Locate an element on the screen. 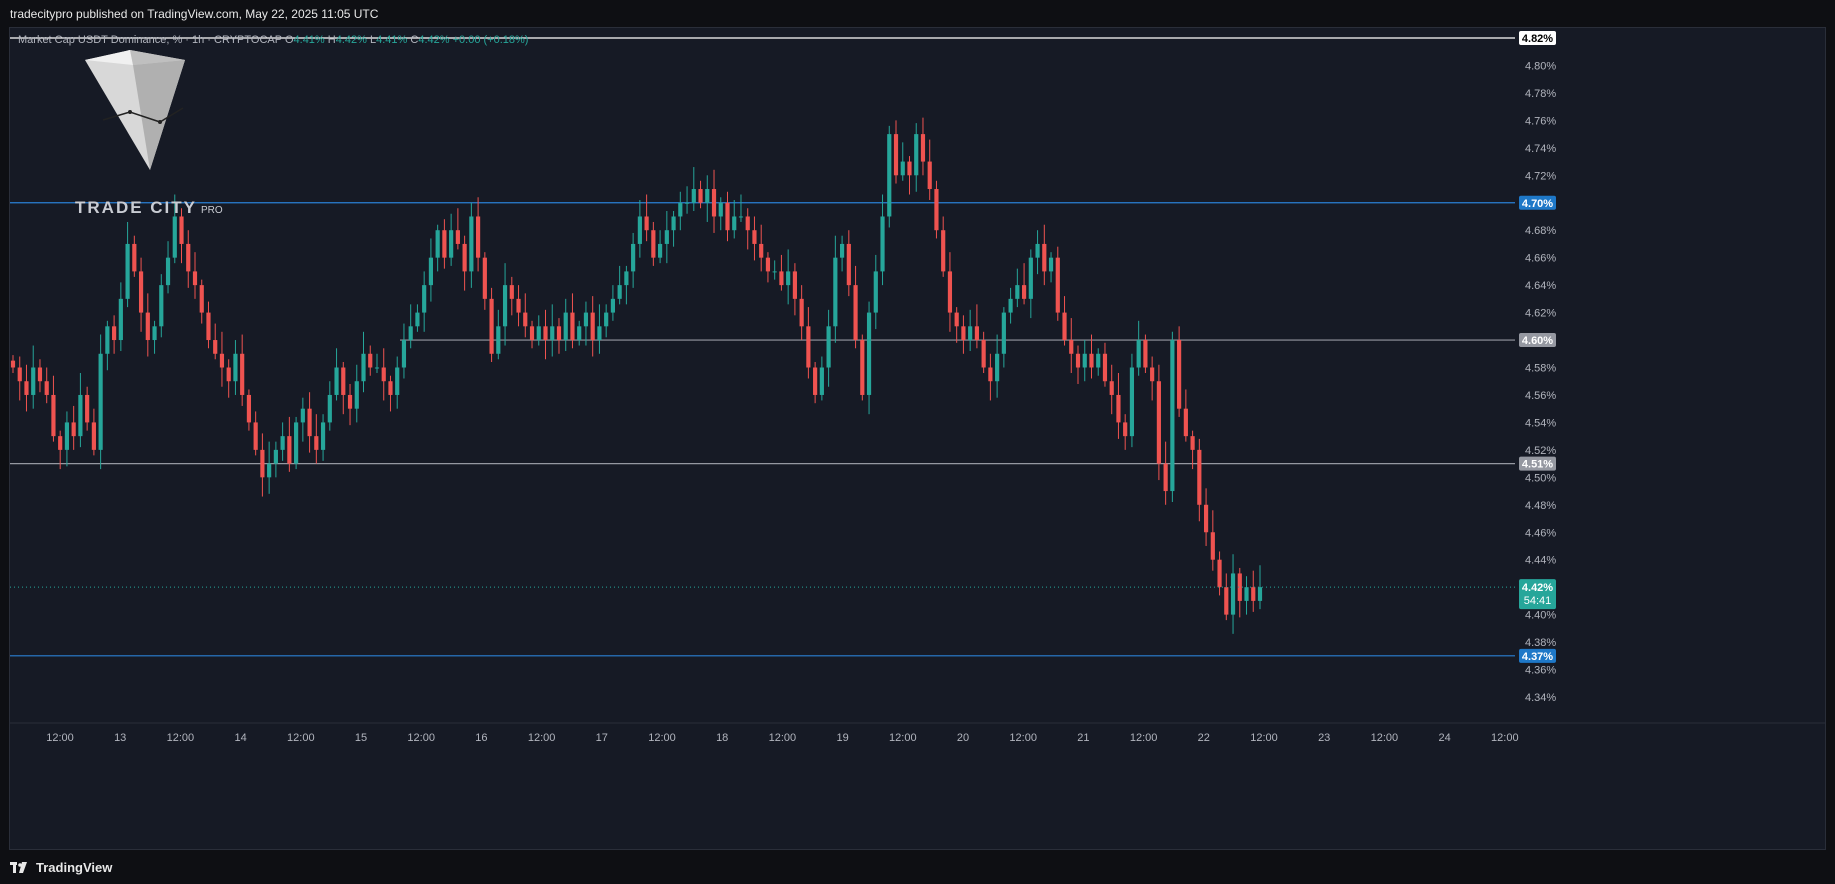  y-tick-label: 4.74% is located at coordinates (1540, 149).